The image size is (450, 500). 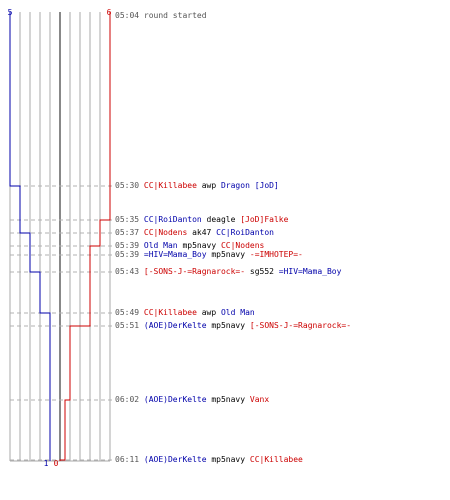 What do you see at coordinates (10, 12) in the screenshot?
I see `ct-start-count-label: 5` at bounding box center [10, 12].